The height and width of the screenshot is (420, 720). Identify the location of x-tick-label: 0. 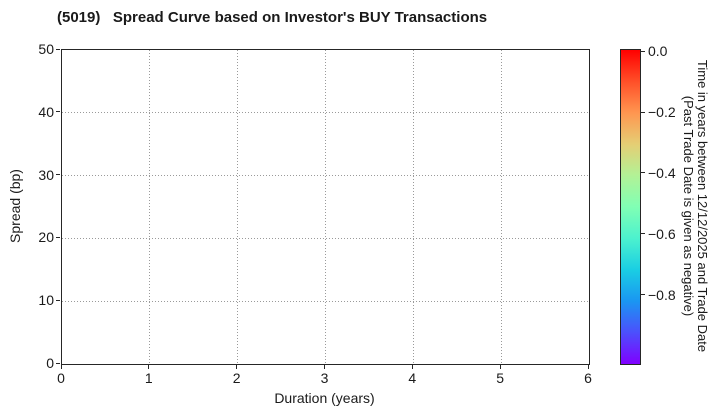
(61, 378).